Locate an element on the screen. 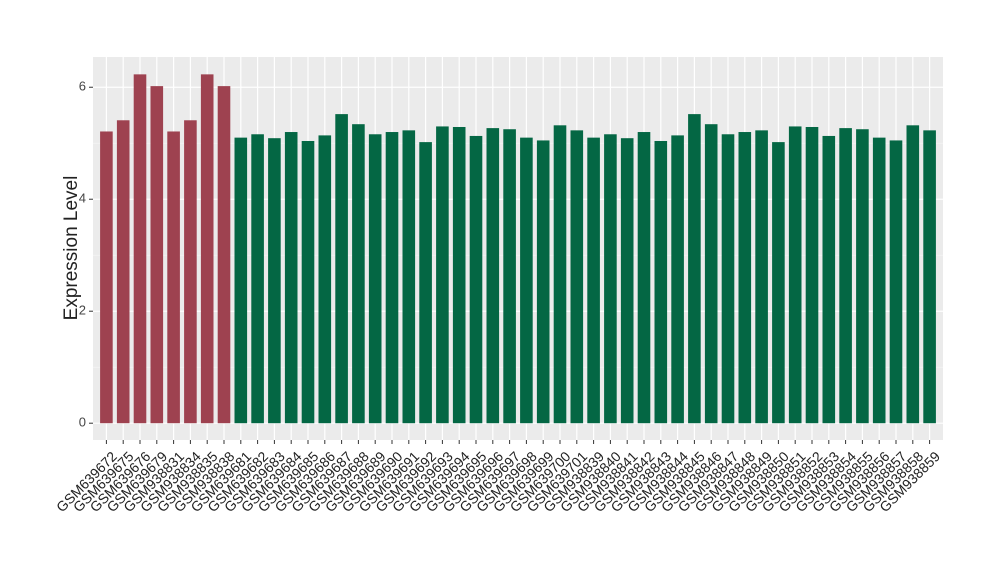  y-tick-label: 4 is located at coordinates (82, 198).